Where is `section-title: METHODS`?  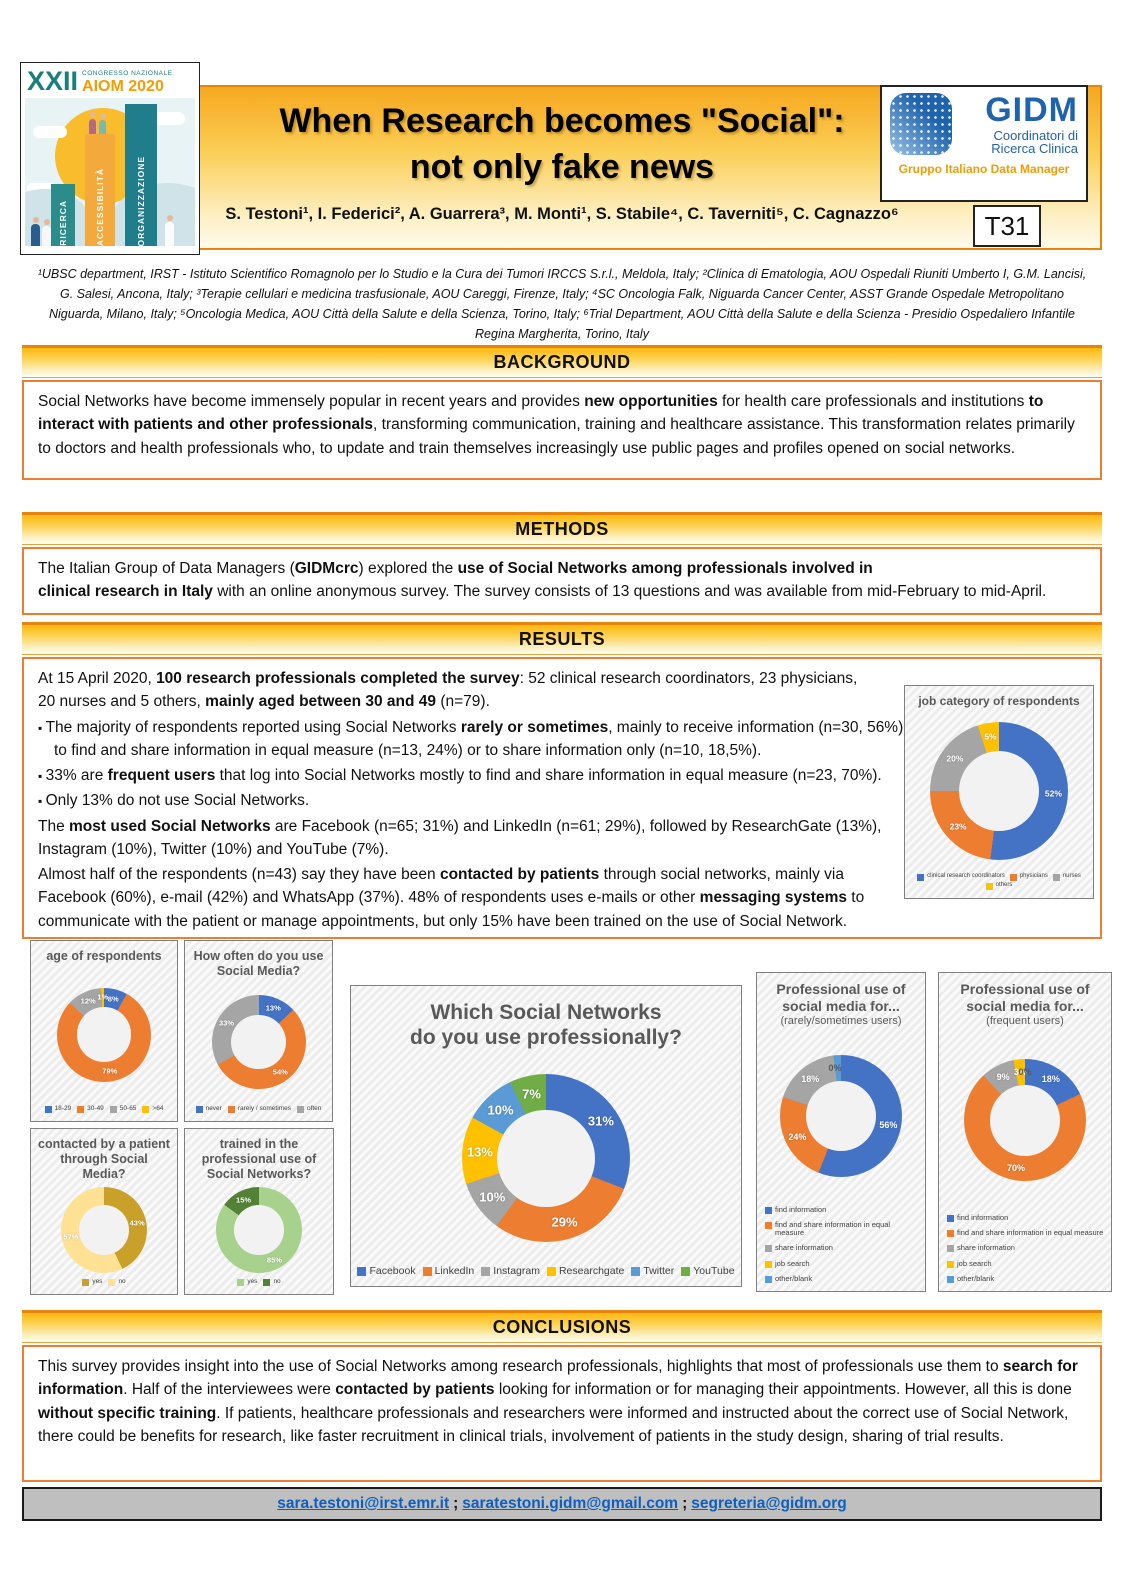 section-title: METHODS is located at coordinates (562, 529).